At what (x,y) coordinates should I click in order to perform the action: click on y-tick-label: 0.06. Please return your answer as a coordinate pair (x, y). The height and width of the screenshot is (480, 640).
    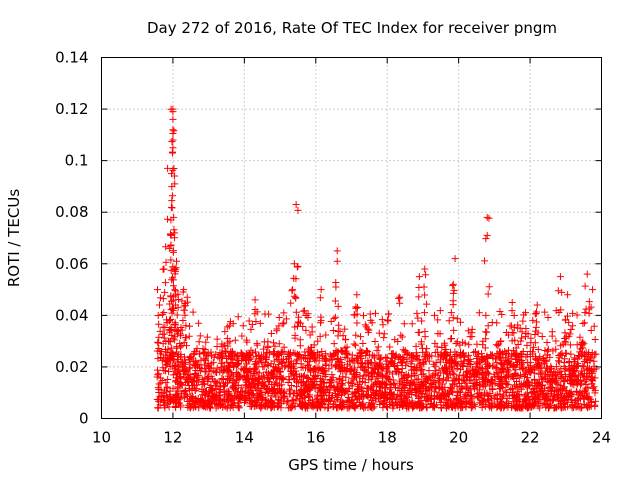
    Looking at the image, I should click on (71, 264).